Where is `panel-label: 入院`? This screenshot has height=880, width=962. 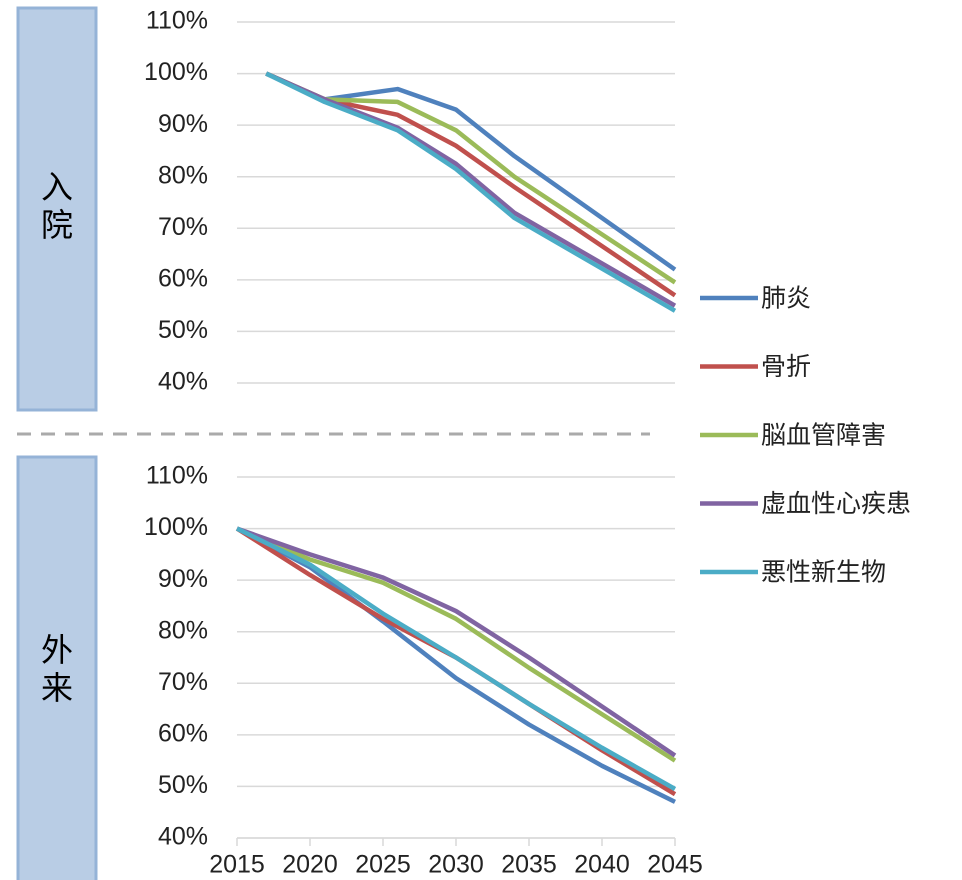
panel-label: 入院 is located at coordinates (57, 206).